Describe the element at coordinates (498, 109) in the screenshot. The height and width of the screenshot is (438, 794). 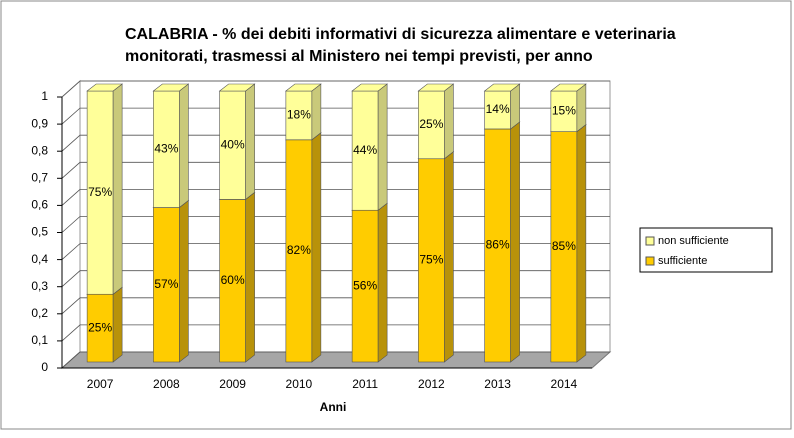
I see `value-label: 14%` at that location.